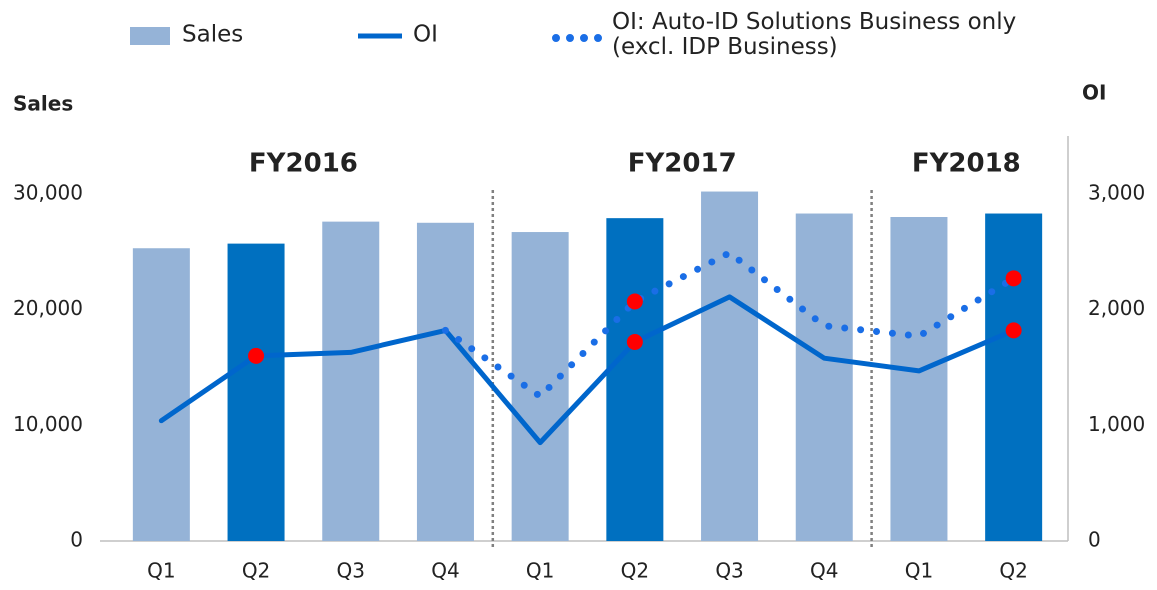 The height and width of the screenshot is (590, 1157). I want to click on y-axis-label: Sales, so click(43, 104).